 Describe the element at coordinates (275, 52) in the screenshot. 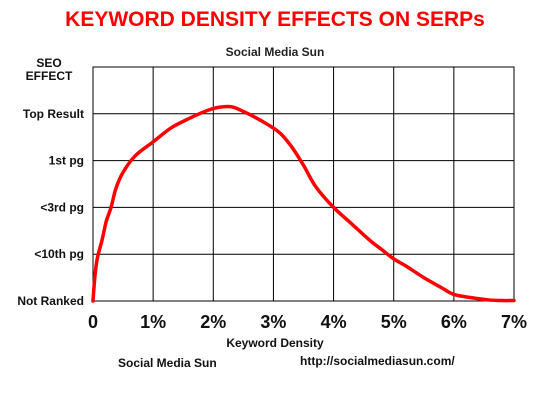

I see `chart-subtitle: Social Media Sun` at that location.